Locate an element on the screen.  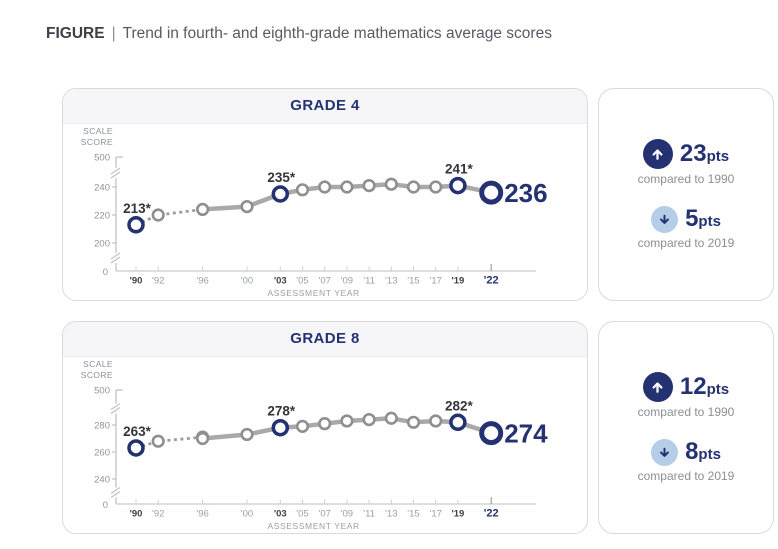
svg-text: 235* is located at coordinates (281, 177).